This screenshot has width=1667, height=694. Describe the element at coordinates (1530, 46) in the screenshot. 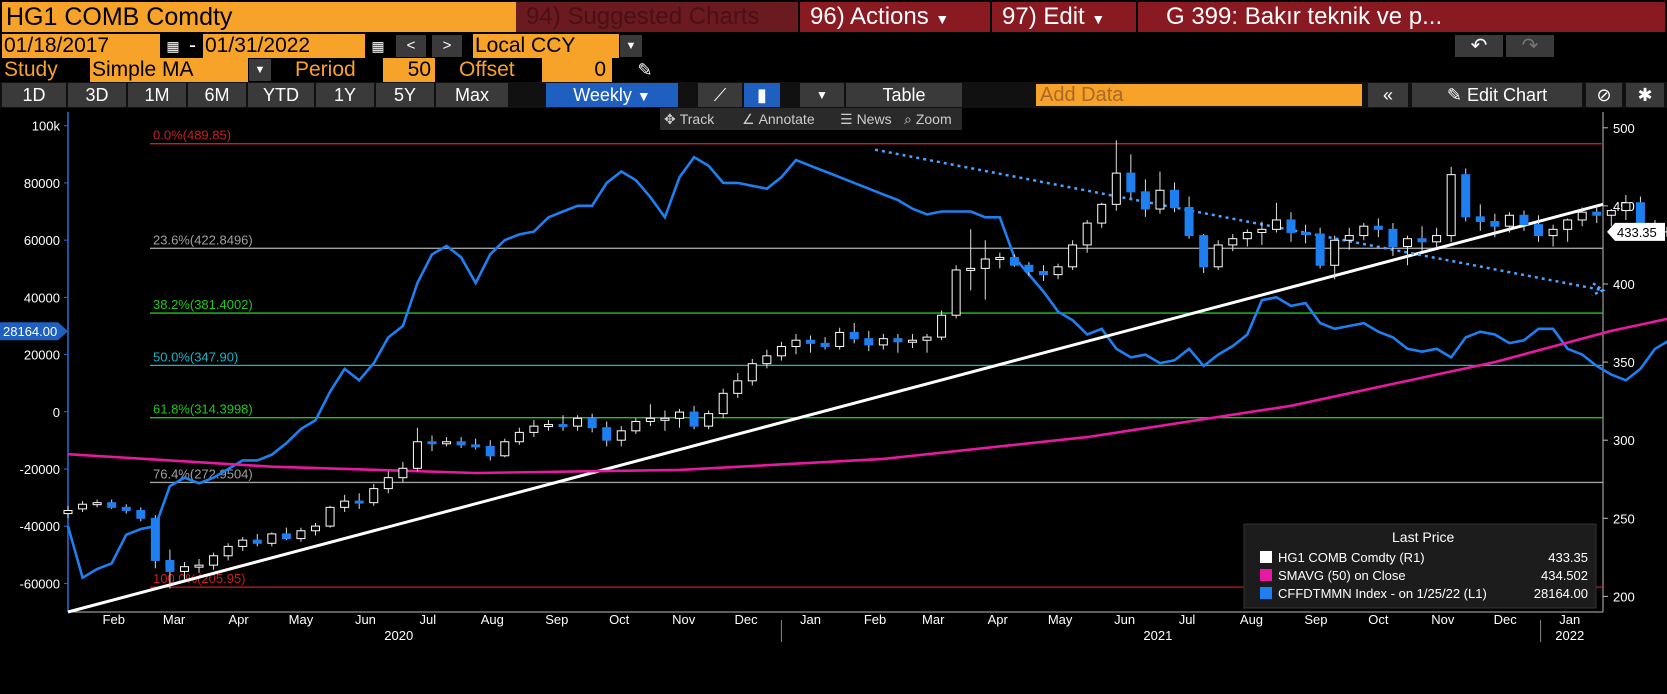

I see `redo-button: ↷` at that location.